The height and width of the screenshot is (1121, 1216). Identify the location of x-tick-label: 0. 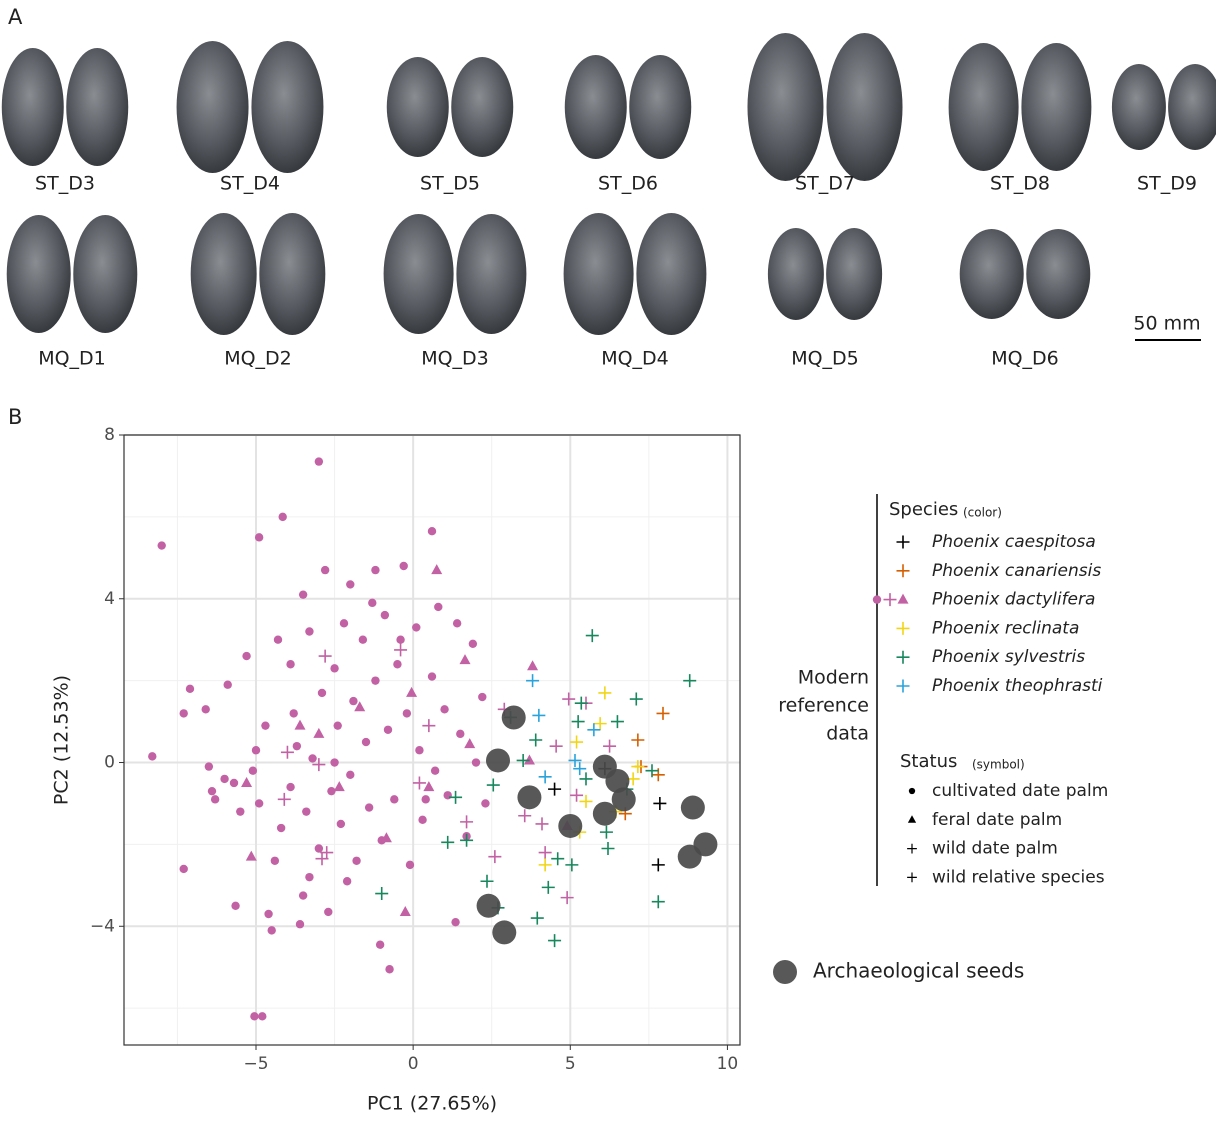
(413, 1064).